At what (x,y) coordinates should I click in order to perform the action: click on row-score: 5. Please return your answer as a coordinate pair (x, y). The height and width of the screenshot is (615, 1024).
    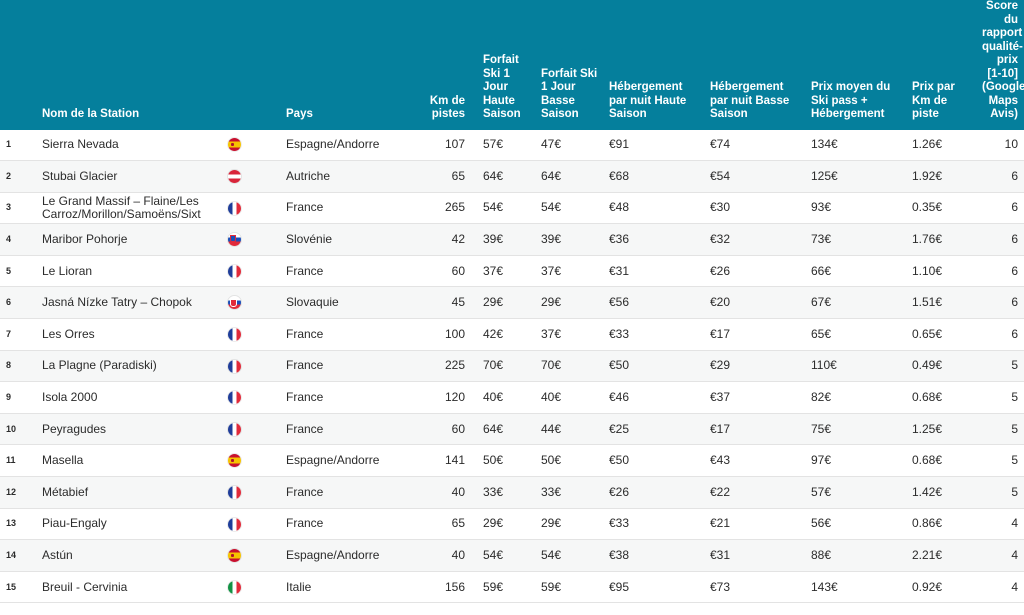
    Looking at the image, I should click on (1001, 492).